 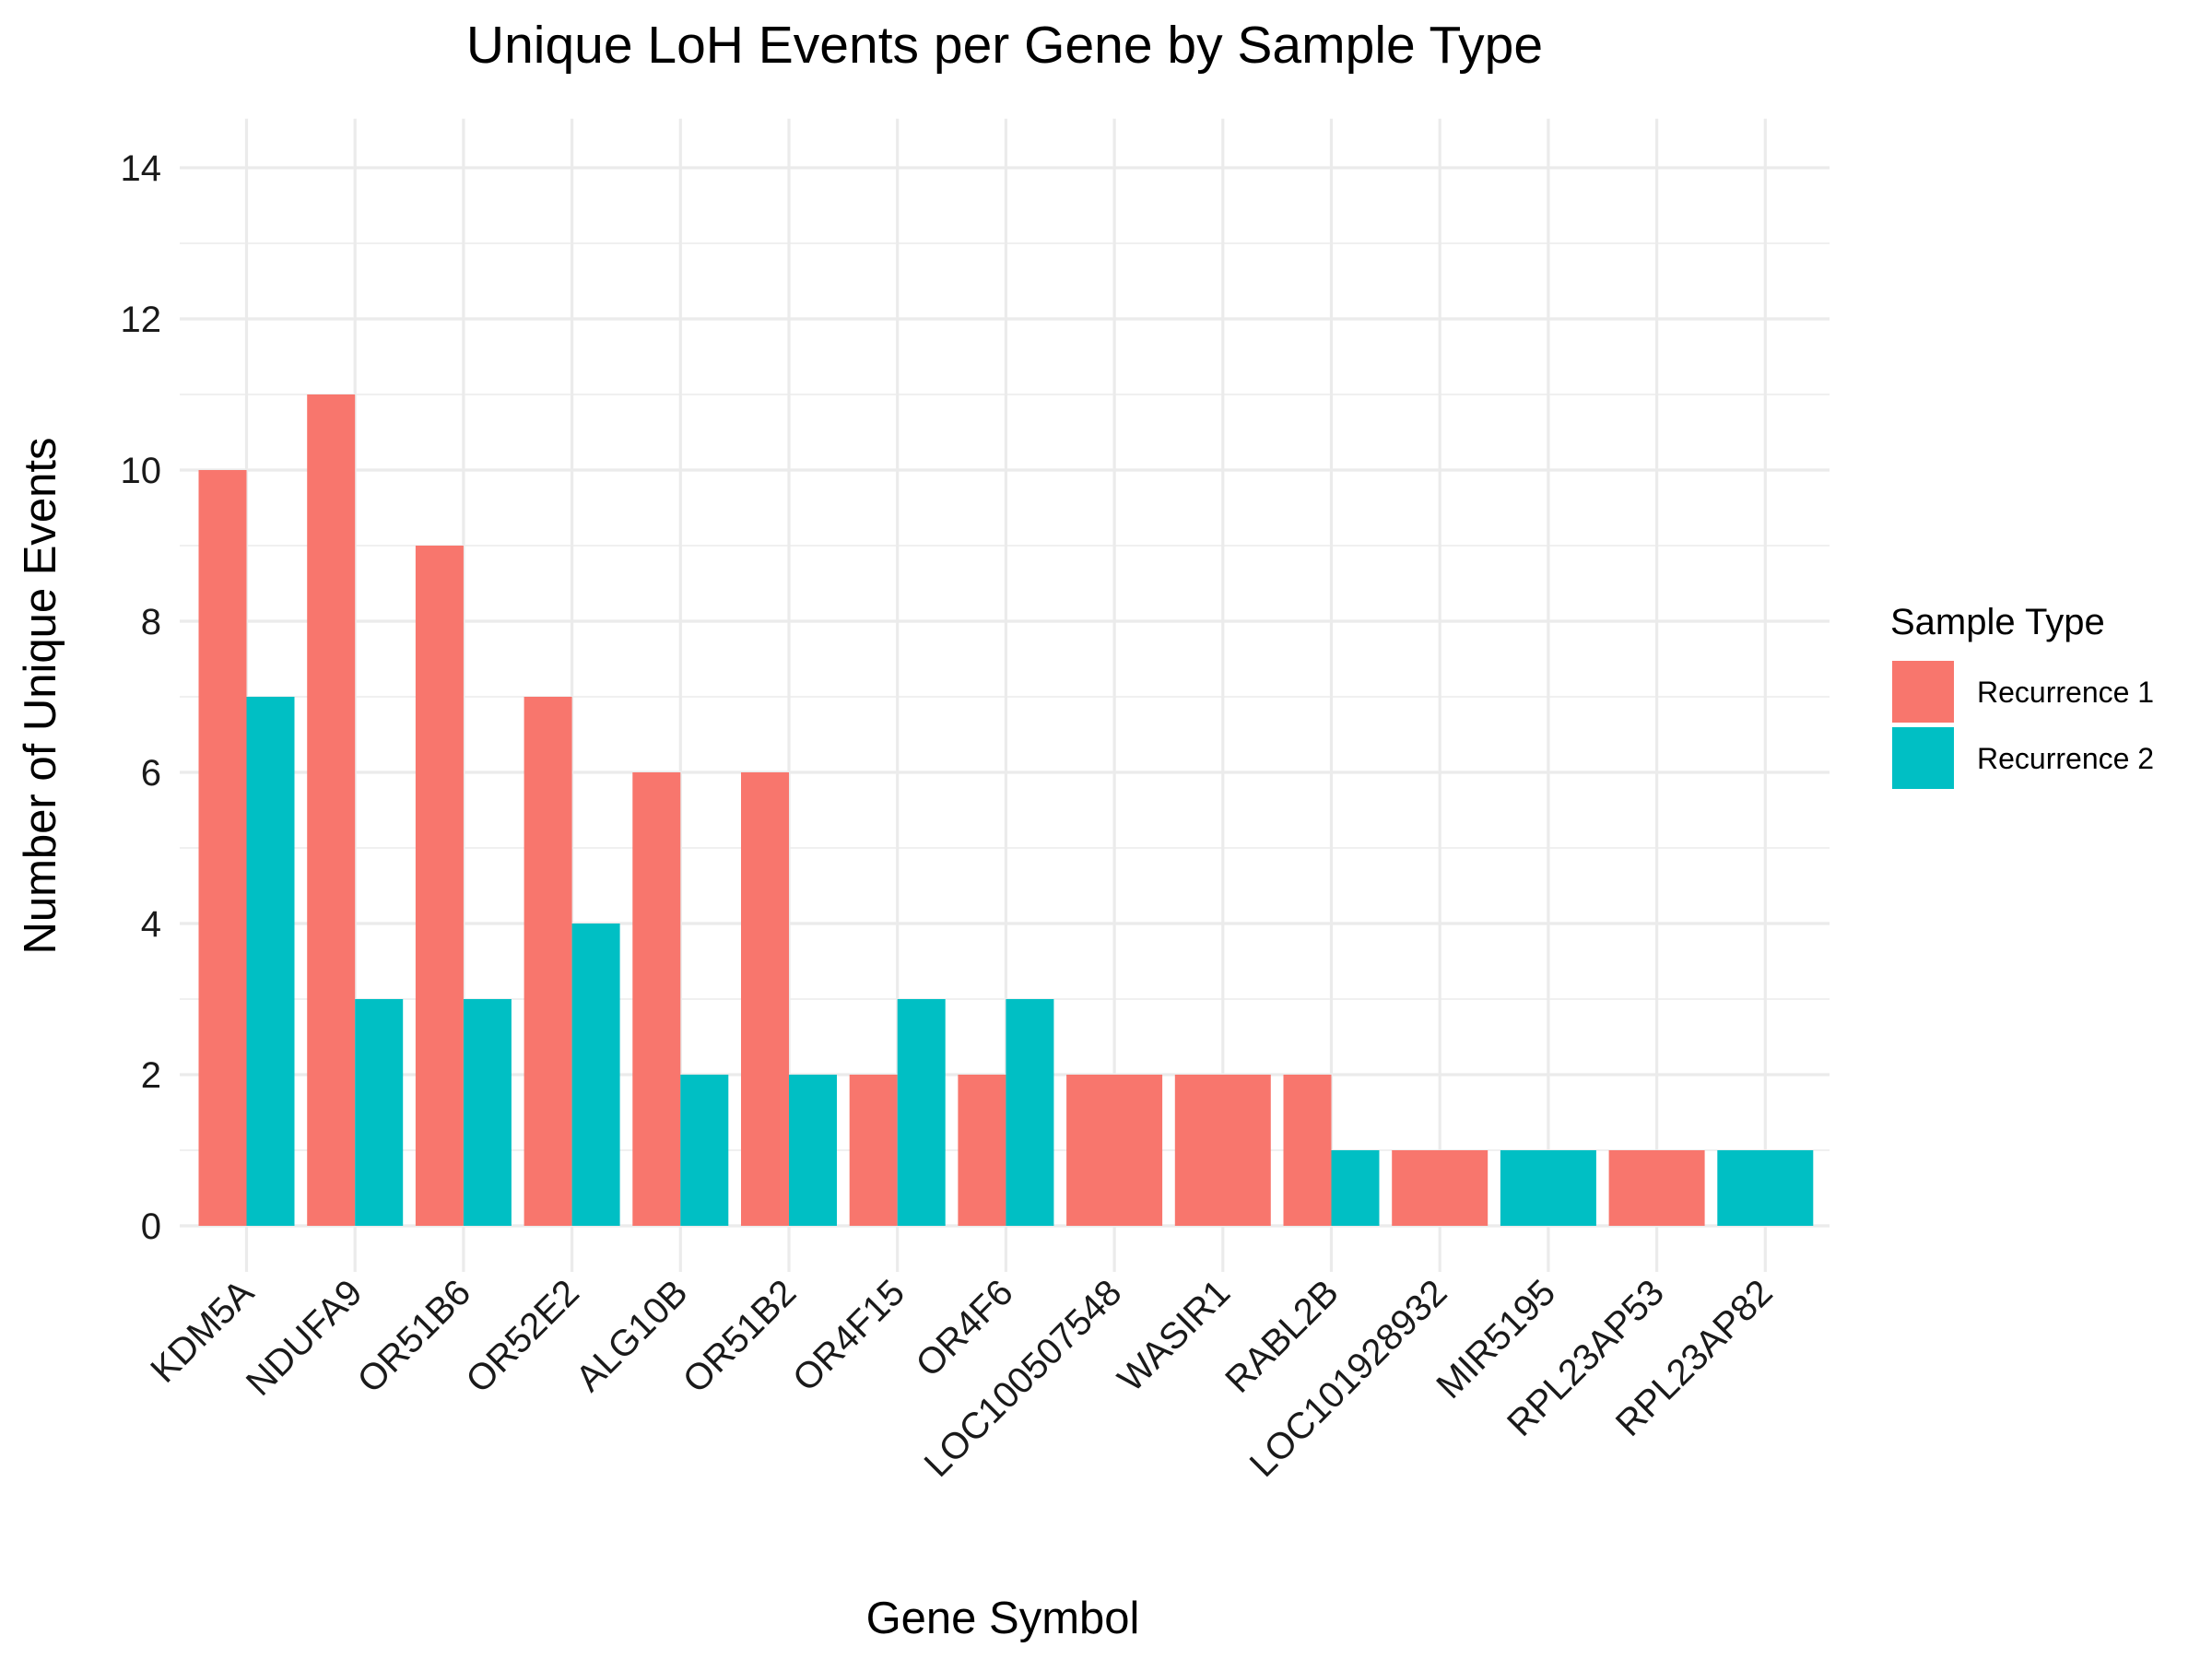 What do you see at coordinates (1023, 1378) in the screenshot?
I see `x-tick-label: LOC100507548` at bounding box center [1023, 1378].